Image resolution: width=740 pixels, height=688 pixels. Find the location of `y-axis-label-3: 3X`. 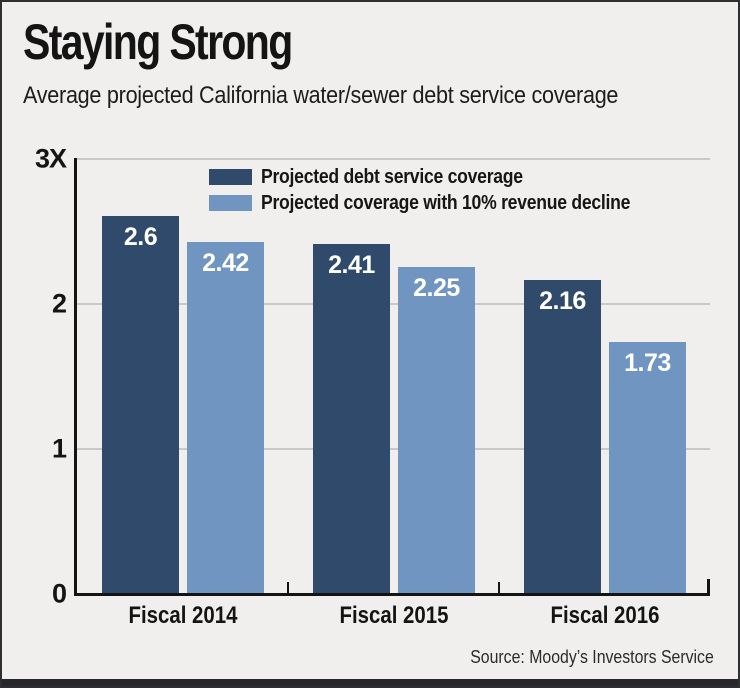

y-axis-label-3: 3X is located at coordinates (50, 158).